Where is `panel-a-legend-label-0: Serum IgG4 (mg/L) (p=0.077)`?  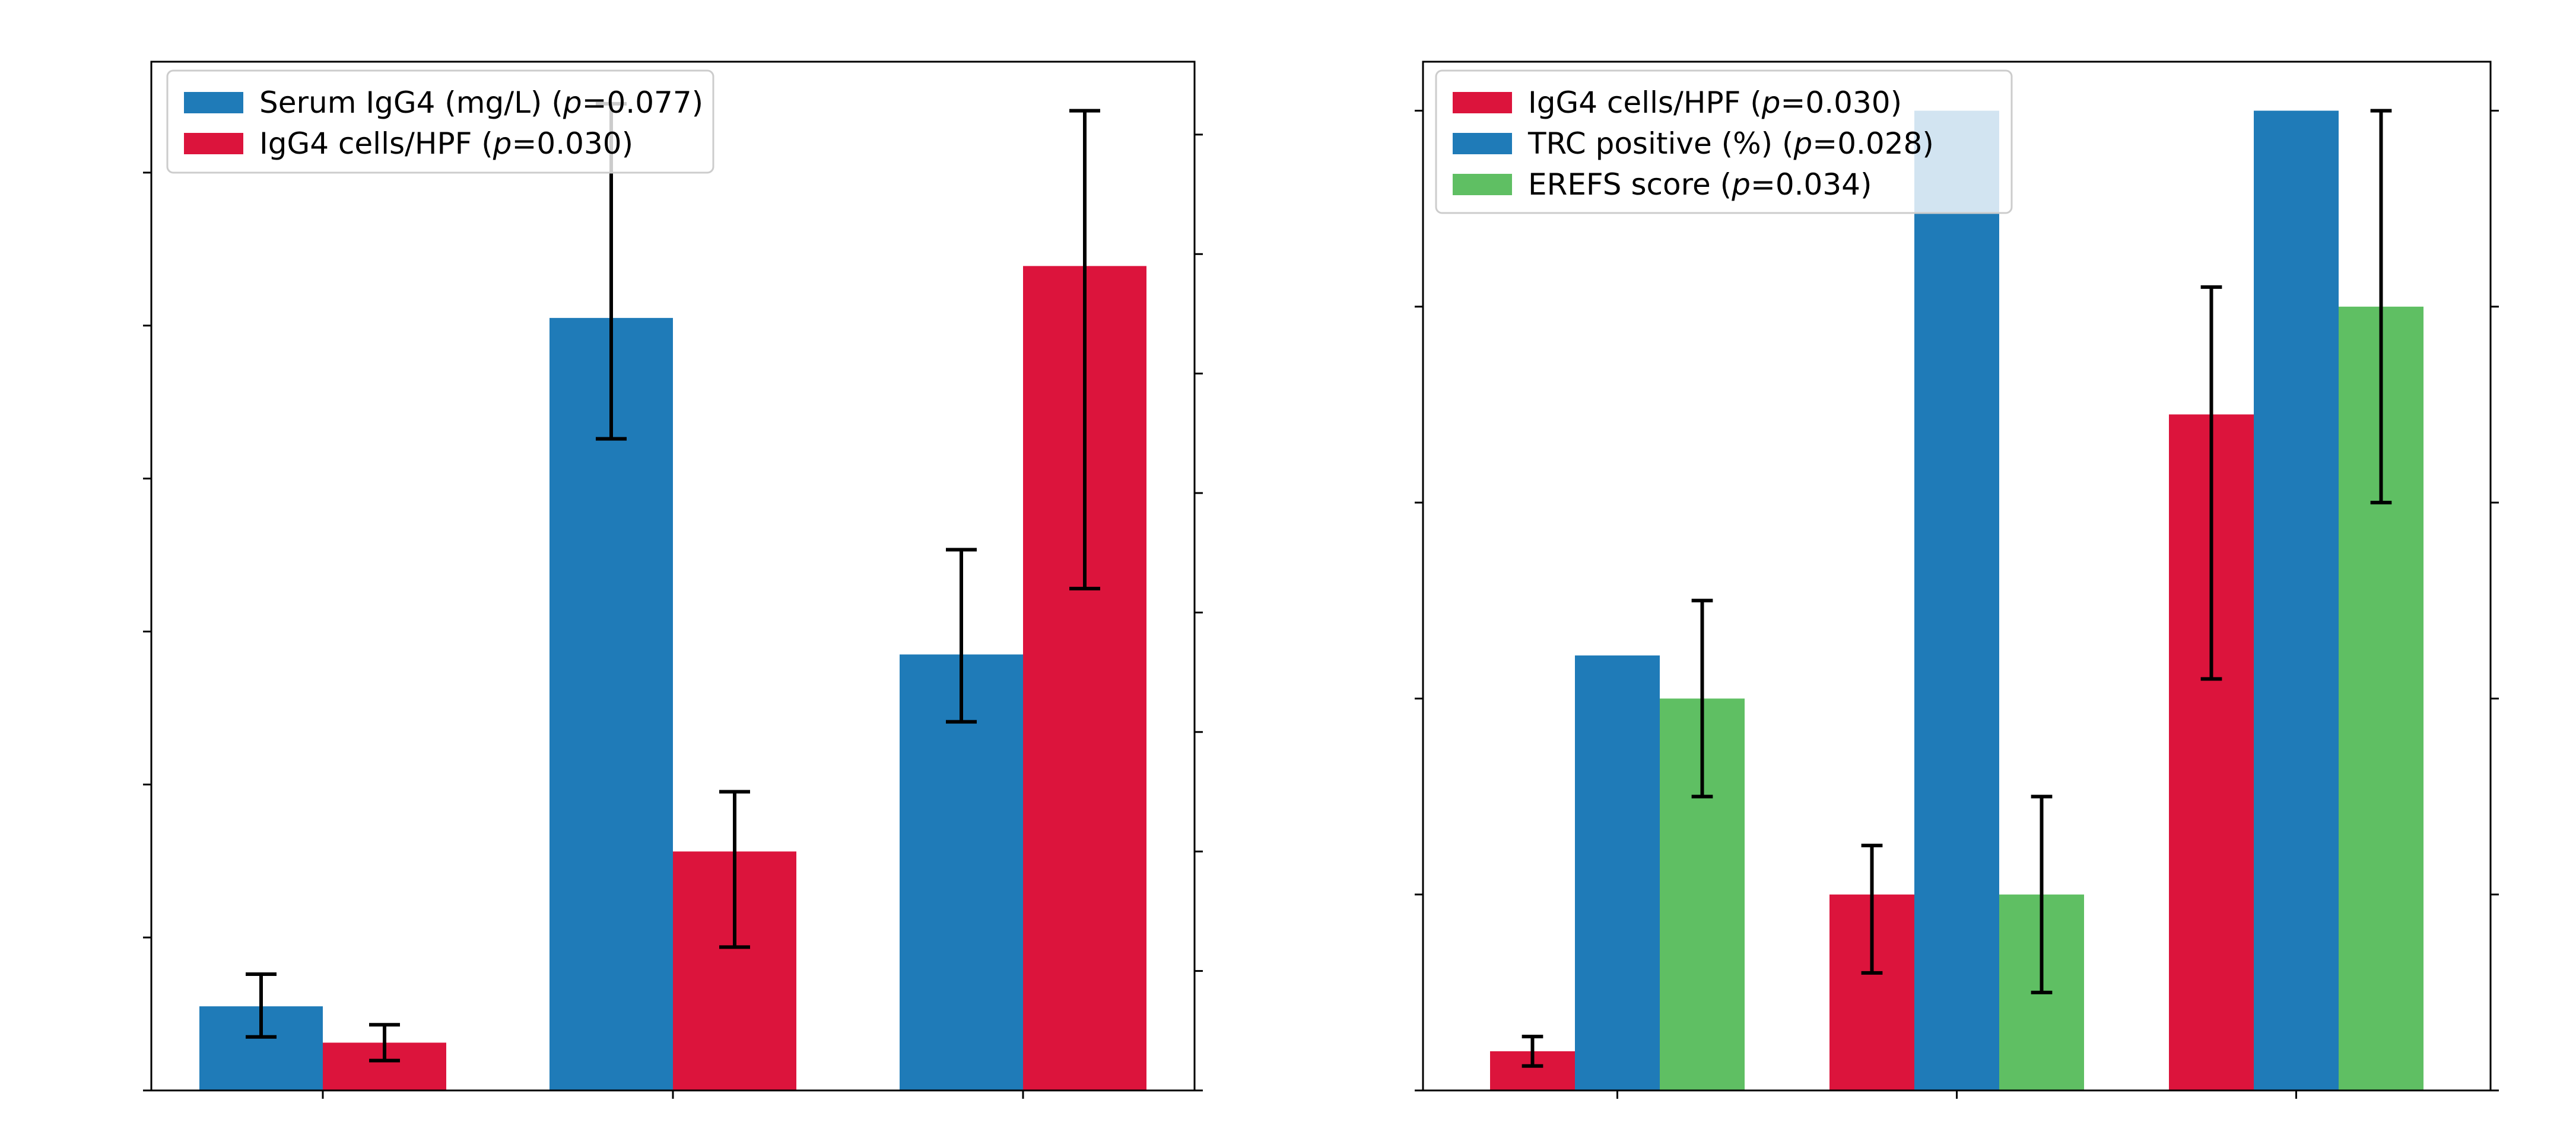 panel-a-legend-label-0: Serum IgG4 (mg/L) (p=0.077) is located at coordinates (481, 102).